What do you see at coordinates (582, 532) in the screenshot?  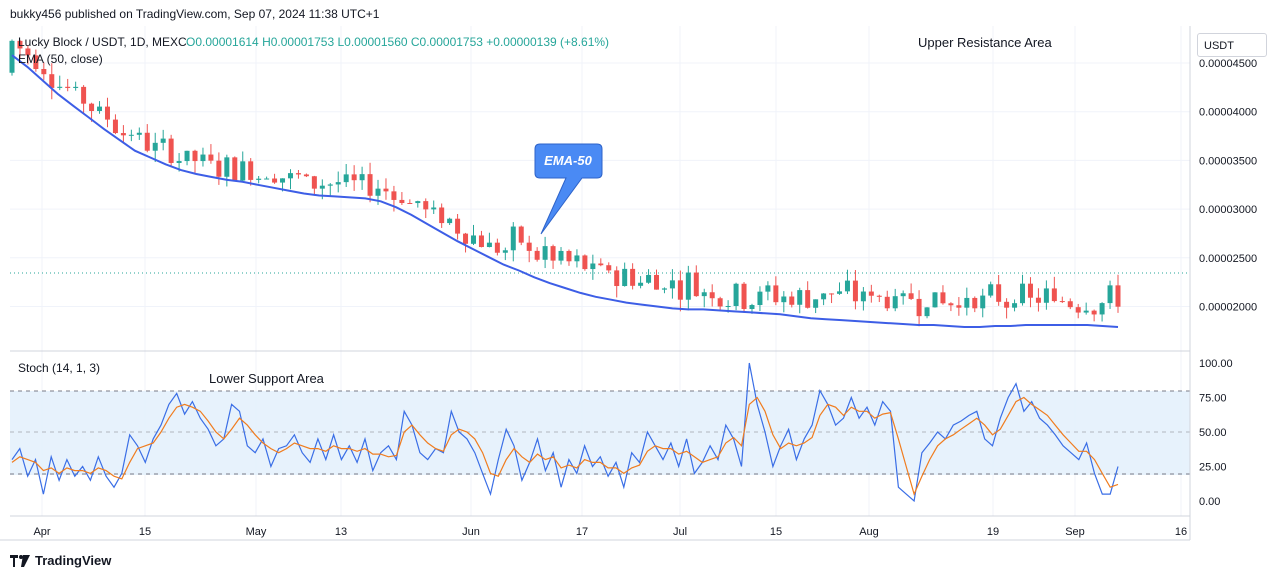 I see `time-tick-label: 17` at bounding box center [582, 532].